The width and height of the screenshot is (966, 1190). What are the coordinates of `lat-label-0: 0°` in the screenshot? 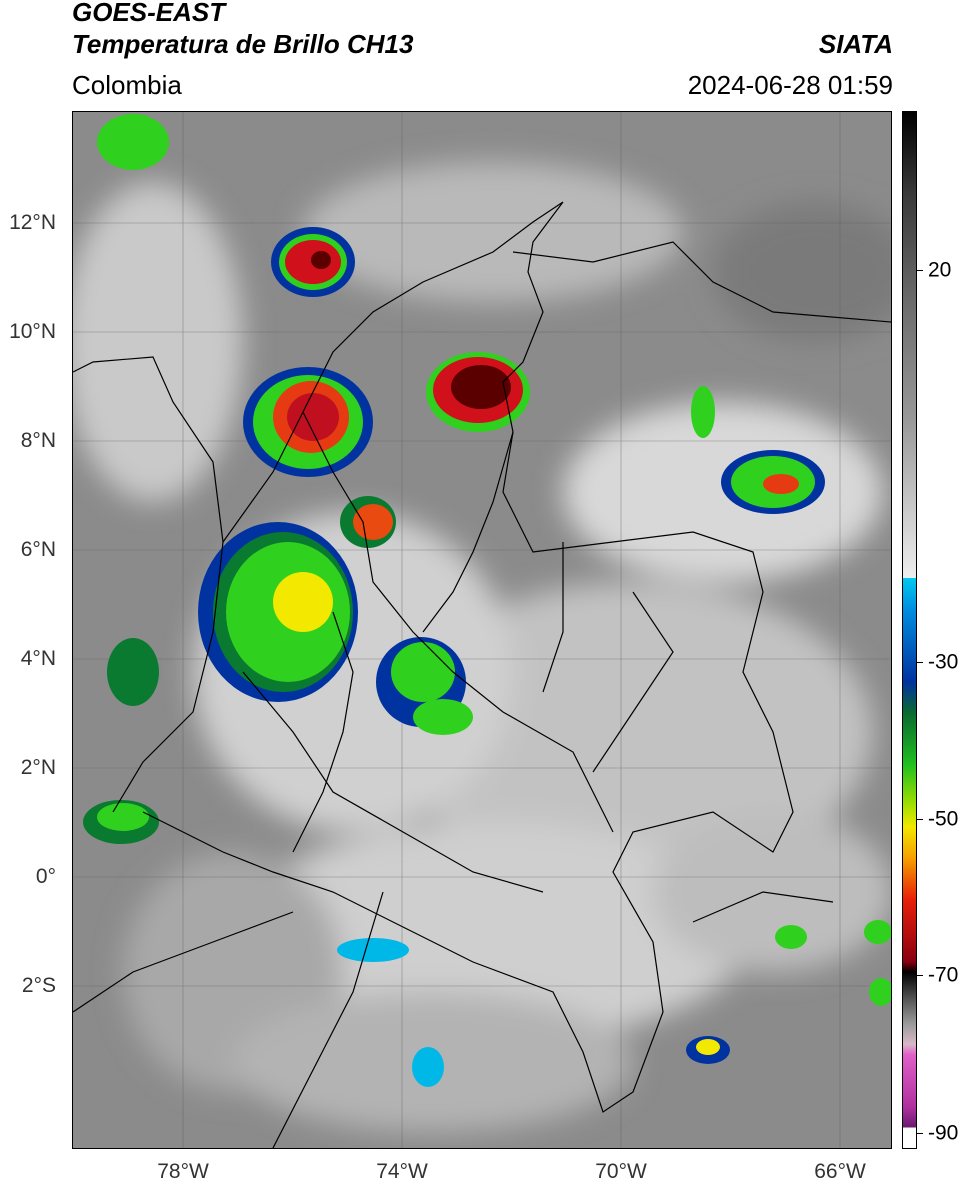 It's located at (45, 876).